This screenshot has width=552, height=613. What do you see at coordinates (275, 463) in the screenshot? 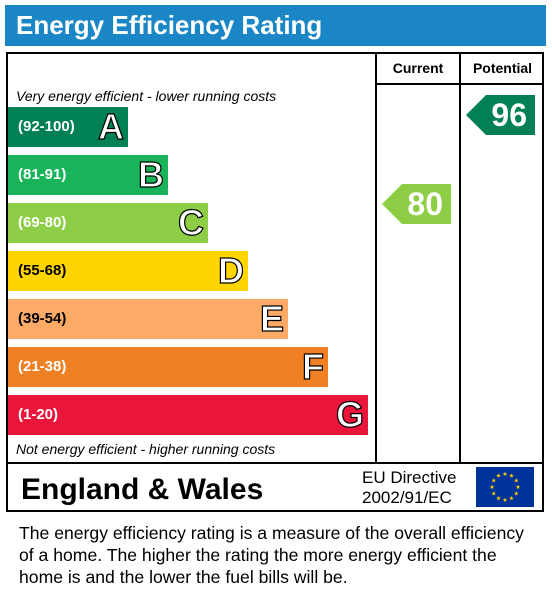
I see `footer-divider` at bounding box center [275, 463].